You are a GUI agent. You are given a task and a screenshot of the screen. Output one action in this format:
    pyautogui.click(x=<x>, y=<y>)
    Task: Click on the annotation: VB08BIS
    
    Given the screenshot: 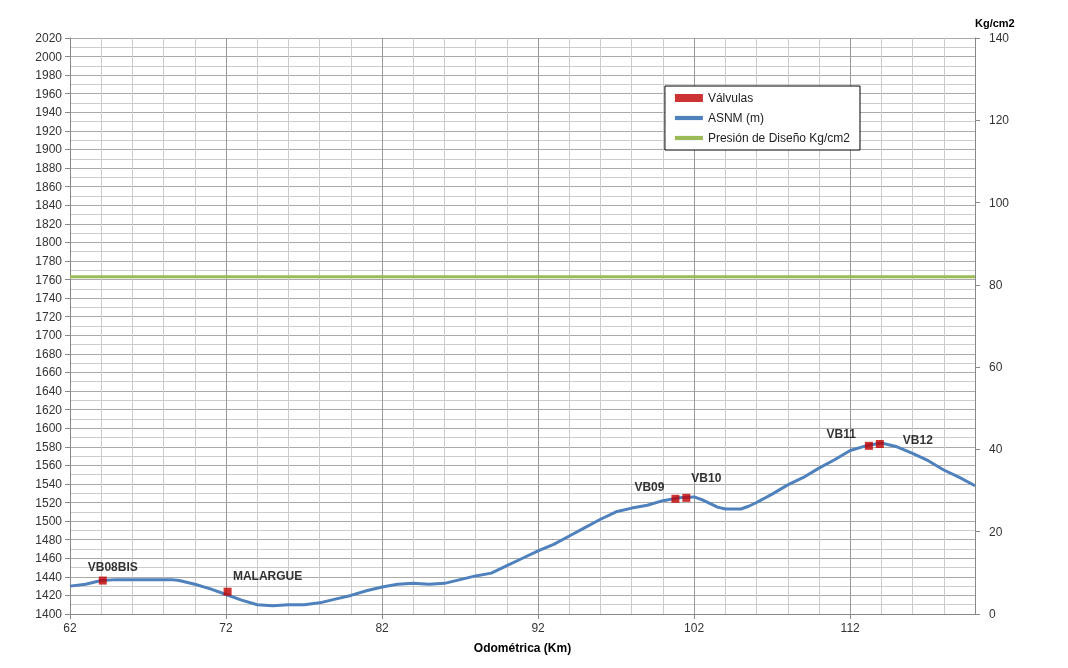 What is the action you would take?
    pyautogui.click(x=112, y=567)
    